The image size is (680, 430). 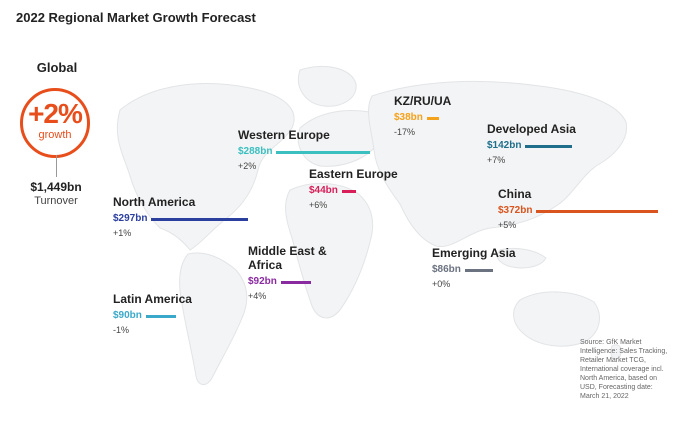 I want to click on region-kz-ru-ua: KZ/RU/UA $38bn -17%, so click(x=422, y=116).